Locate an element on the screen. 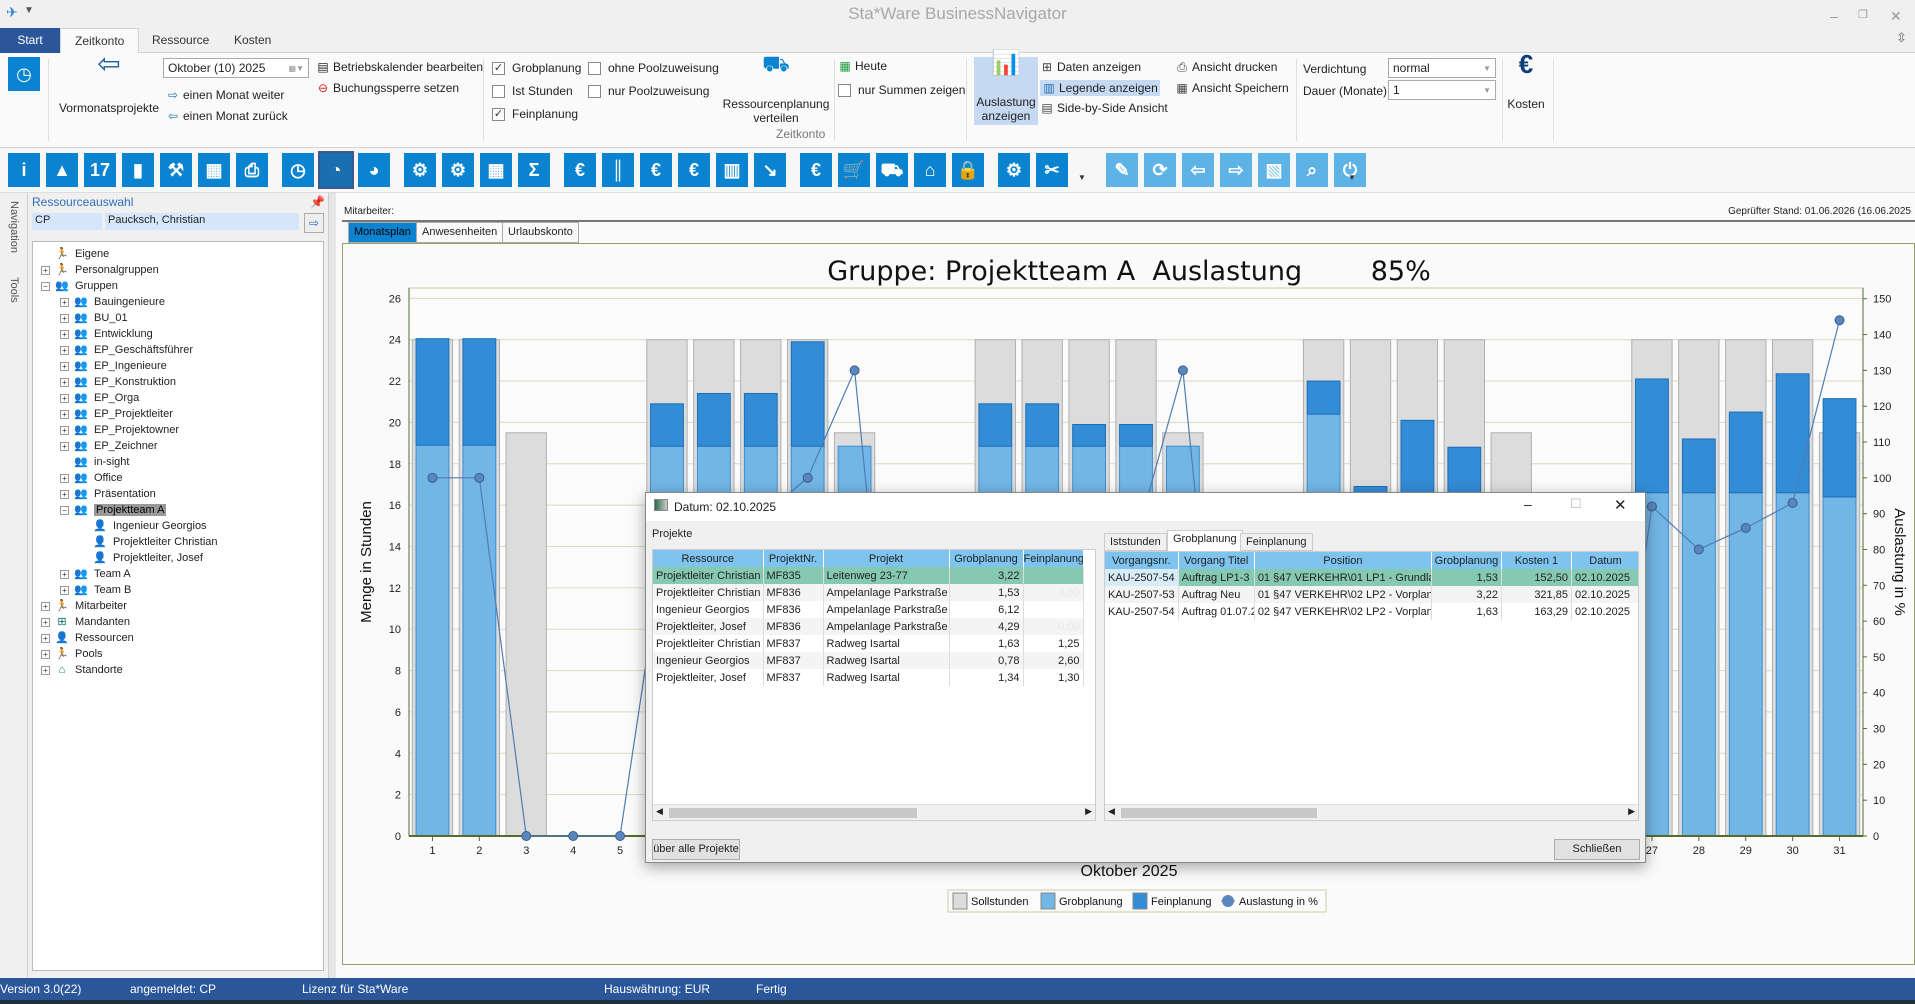 The height and width of the screenshot is (1004, 1915). daten-anzeigen-button: ⊞ Daten anzeigen is located at coordinates (1091, 67).